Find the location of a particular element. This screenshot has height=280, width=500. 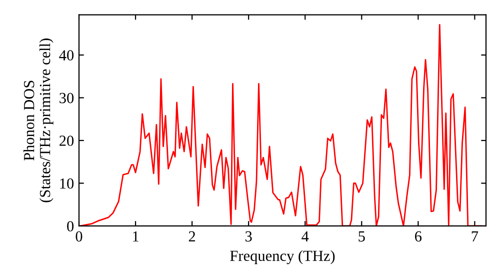

x-tick-label: 0 is located at coordinates (79, 236).